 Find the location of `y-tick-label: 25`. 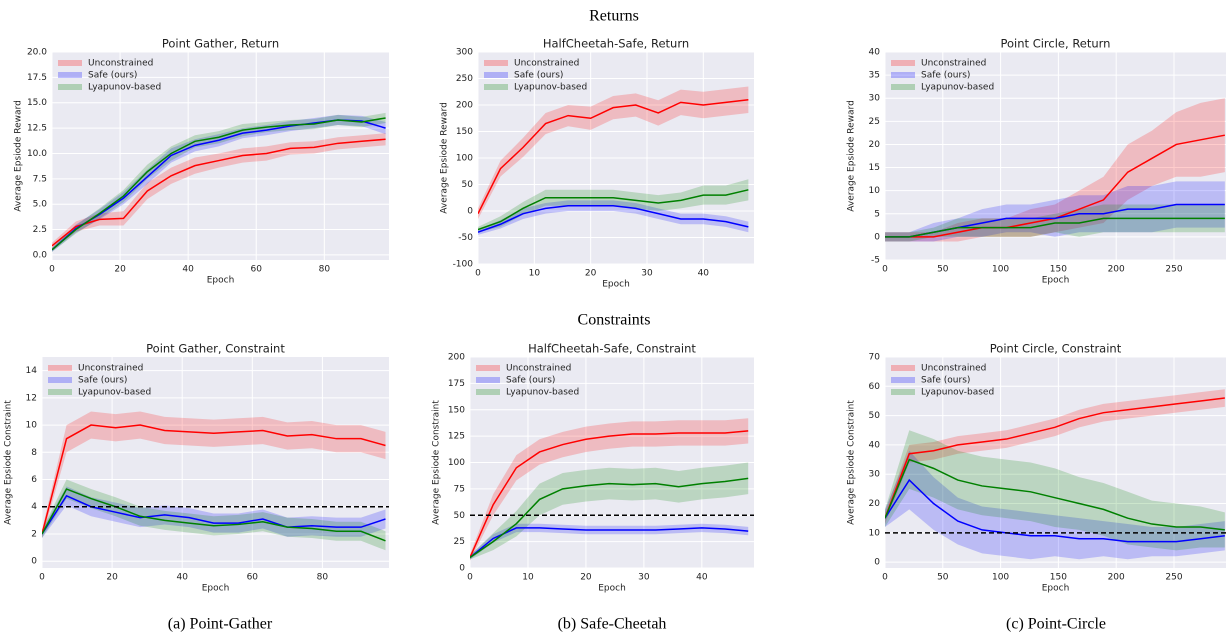

y-tick-label: 25 is located at coordinates (874, 122).